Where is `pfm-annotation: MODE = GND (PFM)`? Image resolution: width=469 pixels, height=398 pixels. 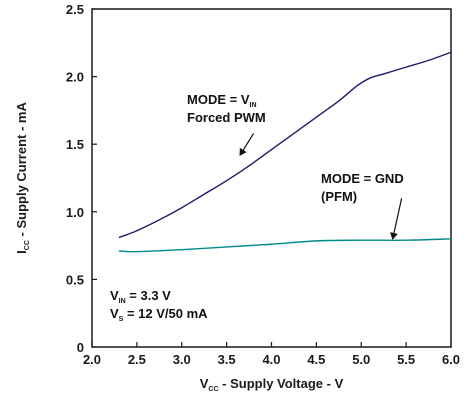 pfm-annotation: MODE = GND (PFM) is located at coordinates (362, 187).